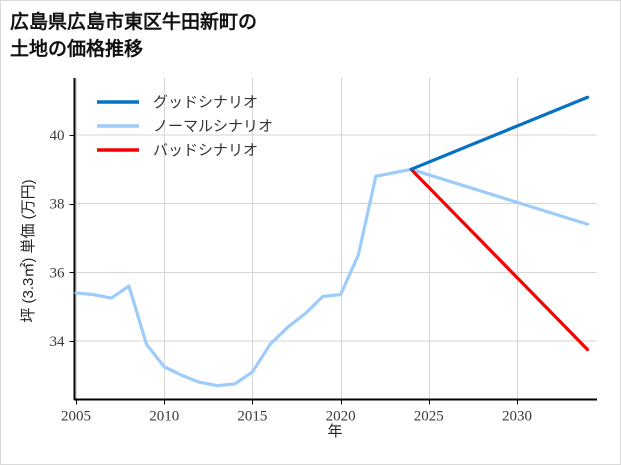 This screenshot has width=621, height=465. What do you see at coordinates (28, 250) in the screenshot?
I see `y-axis-title: 坪 (3.3㎡) 単価 (万円)` at bounding box center [28, 250].